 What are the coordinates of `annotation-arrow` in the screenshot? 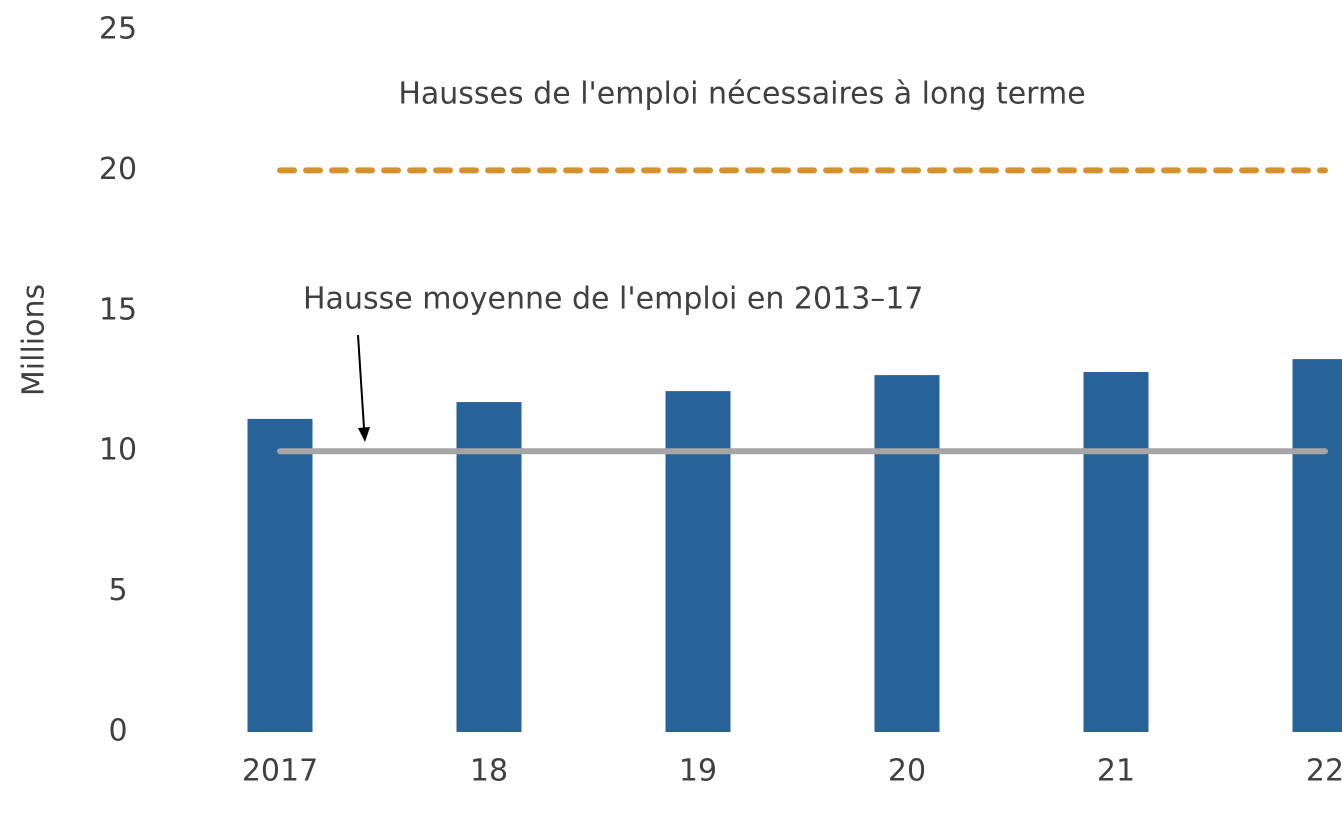 It's located at (361, 381).